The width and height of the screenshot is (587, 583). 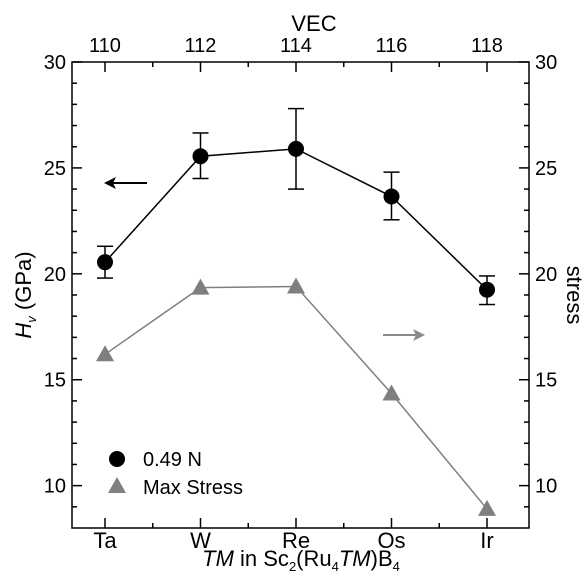 What do you see at coordinates (105, 46) in the screenshot?
I see `x-tick-label-top: 110` at bounding box center [105, 46].